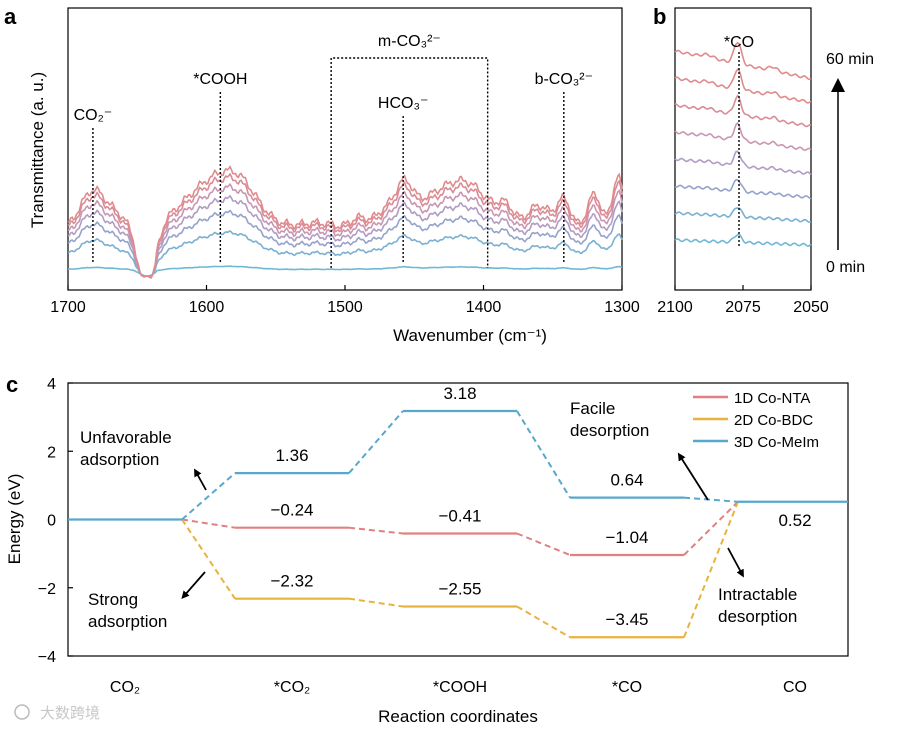 This screenshot has width=897, height=729. I want to click on time-end-label: 60 min, so click(850, 59).